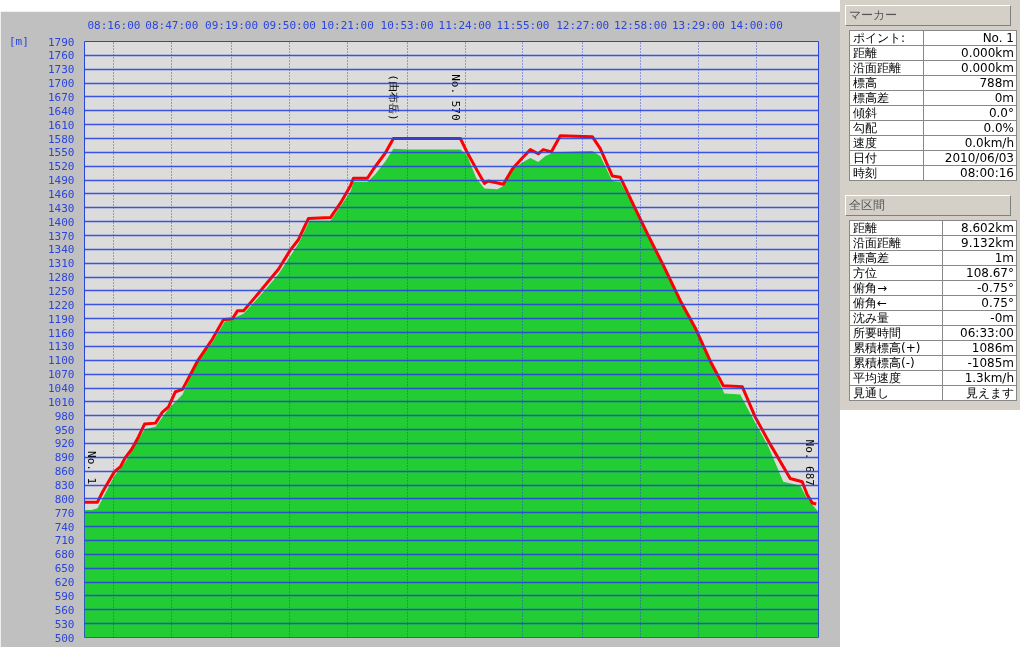 The width and height of the screenshot is (1020, 647). I want to click on annotation: No. 687, so click(809, 462).